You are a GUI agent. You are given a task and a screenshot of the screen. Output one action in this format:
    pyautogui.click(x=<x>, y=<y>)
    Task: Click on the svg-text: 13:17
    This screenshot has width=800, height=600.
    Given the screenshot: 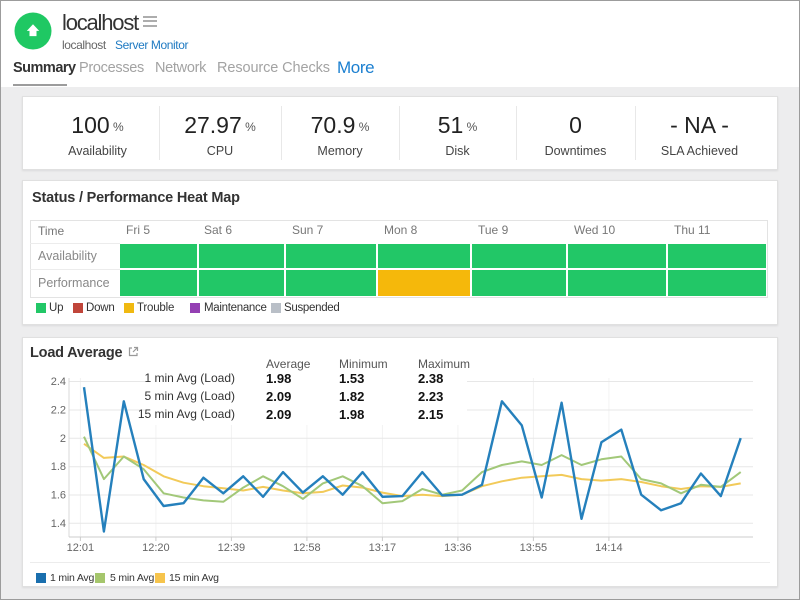 What is the action you would take?
    pyautogui.click(x=383, y=548)
    